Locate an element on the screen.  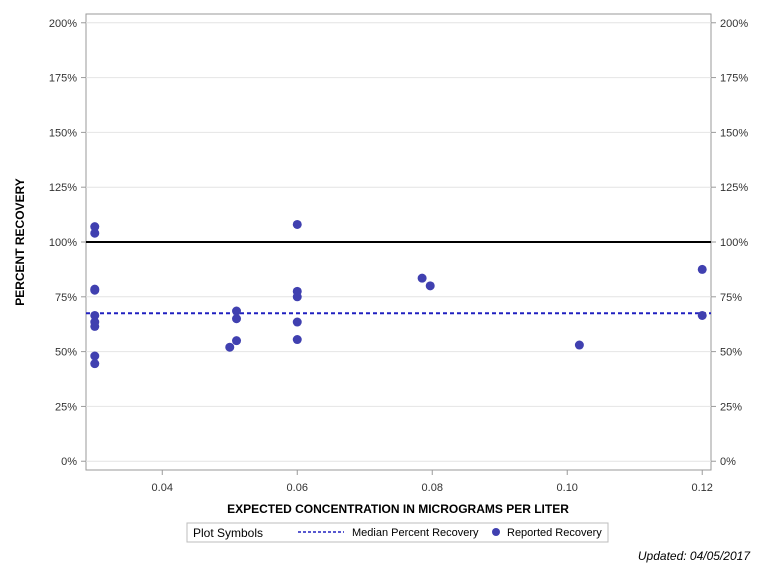
y-tick-label: 125% is located at coordinates (63, 188).